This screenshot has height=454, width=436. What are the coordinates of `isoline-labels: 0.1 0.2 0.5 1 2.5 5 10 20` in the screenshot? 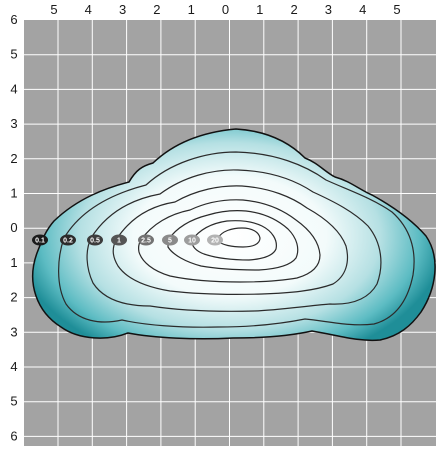 It's located at (127, 240).